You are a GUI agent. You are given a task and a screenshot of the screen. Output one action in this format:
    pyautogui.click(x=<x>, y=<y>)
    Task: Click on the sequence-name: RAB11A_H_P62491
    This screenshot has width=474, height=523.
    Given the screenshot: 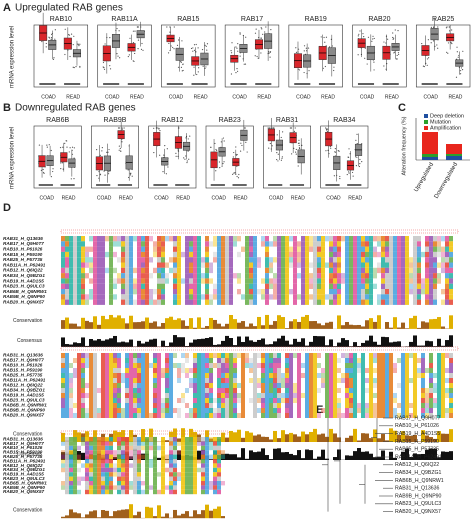 What is the action you would take?
    pyautogui.click(x=24, y=460)
    